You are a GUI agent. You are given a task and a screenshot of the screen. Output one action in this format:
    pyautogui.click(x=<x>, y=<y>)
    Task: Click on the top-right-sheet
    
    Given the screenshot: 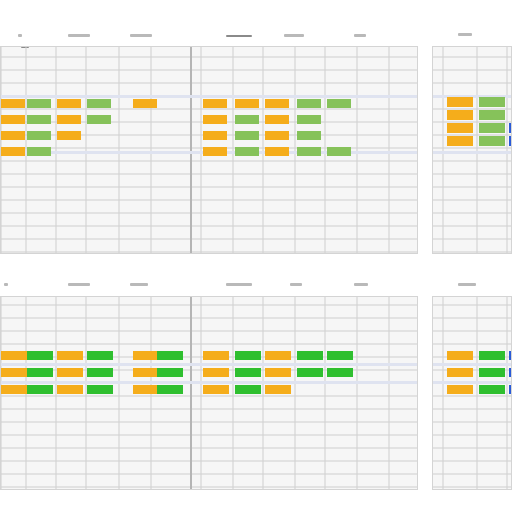 What is the action you would take?
    pyautogui.click(x=472, y=150)
    